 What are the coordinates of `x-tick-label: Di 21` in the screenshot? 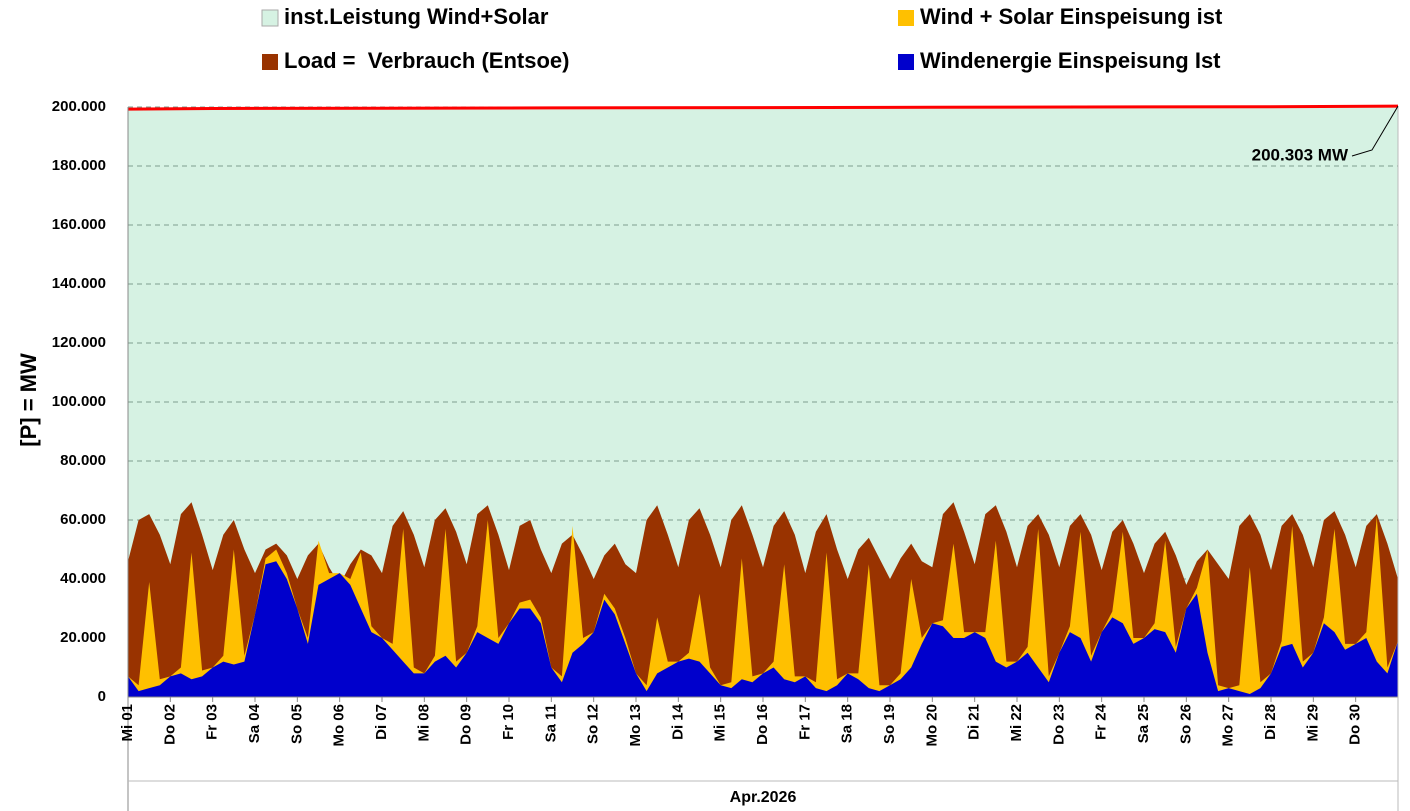 It's located at (974, 722).